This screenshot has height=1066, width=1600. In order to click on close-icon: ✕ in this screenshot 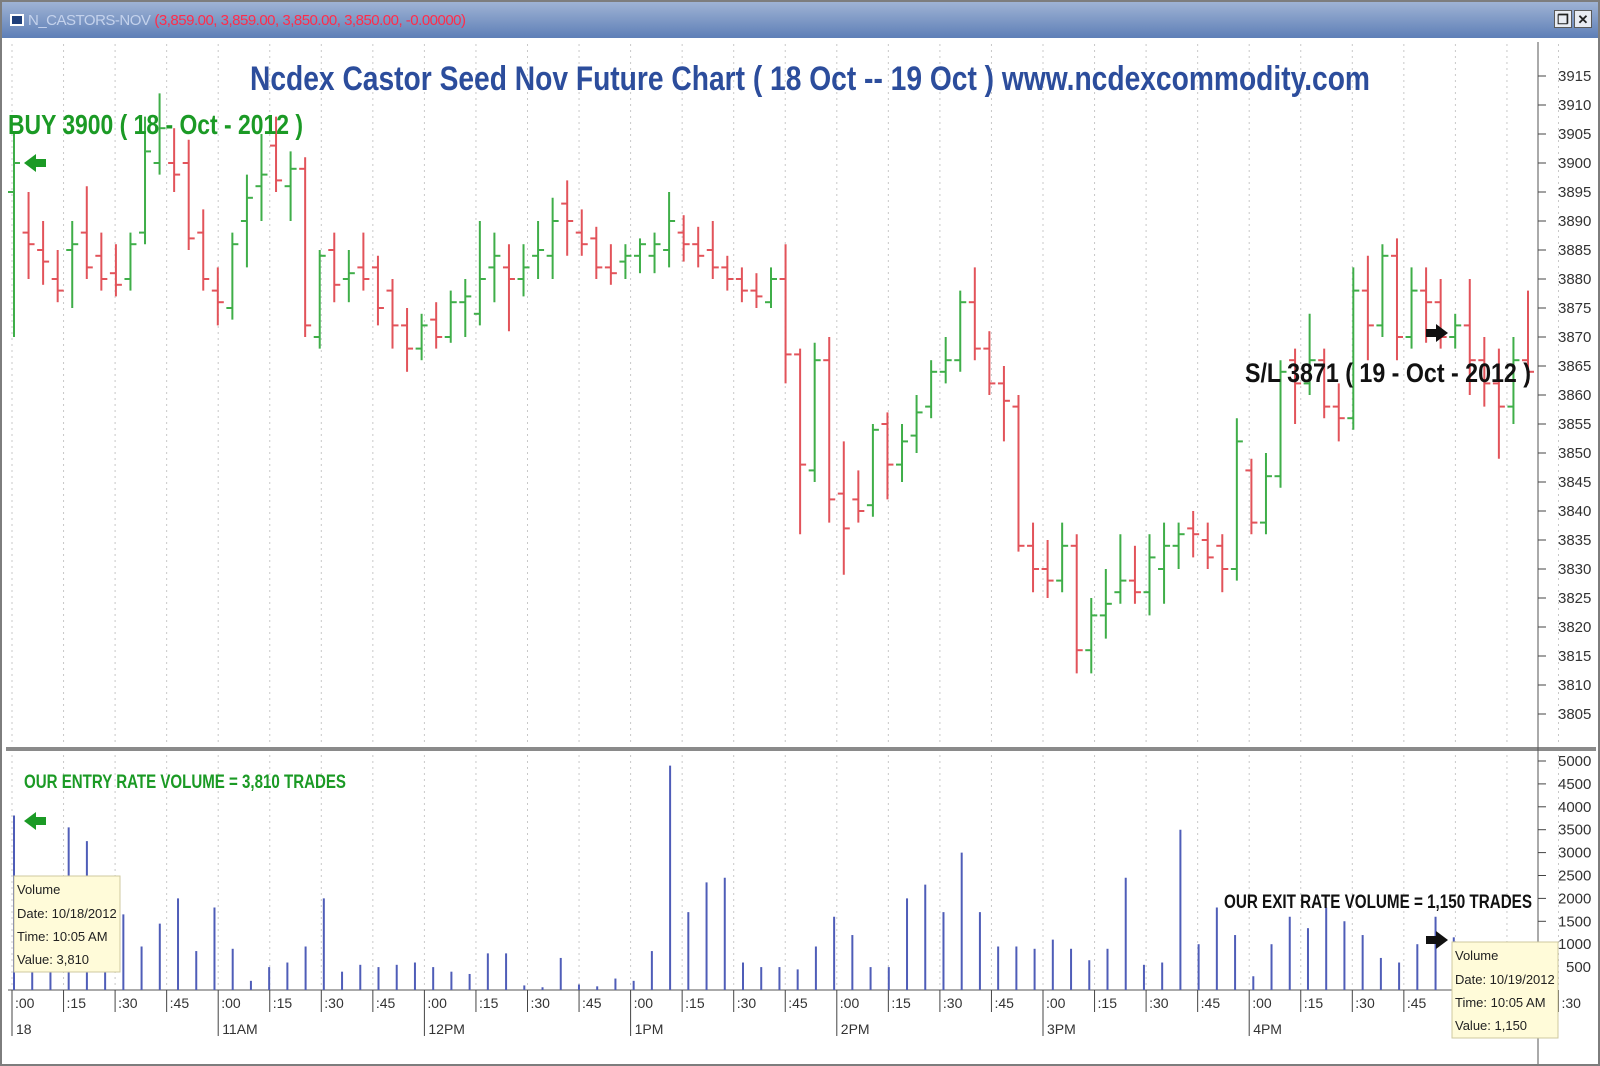, I will do `click(1583, 19)`.